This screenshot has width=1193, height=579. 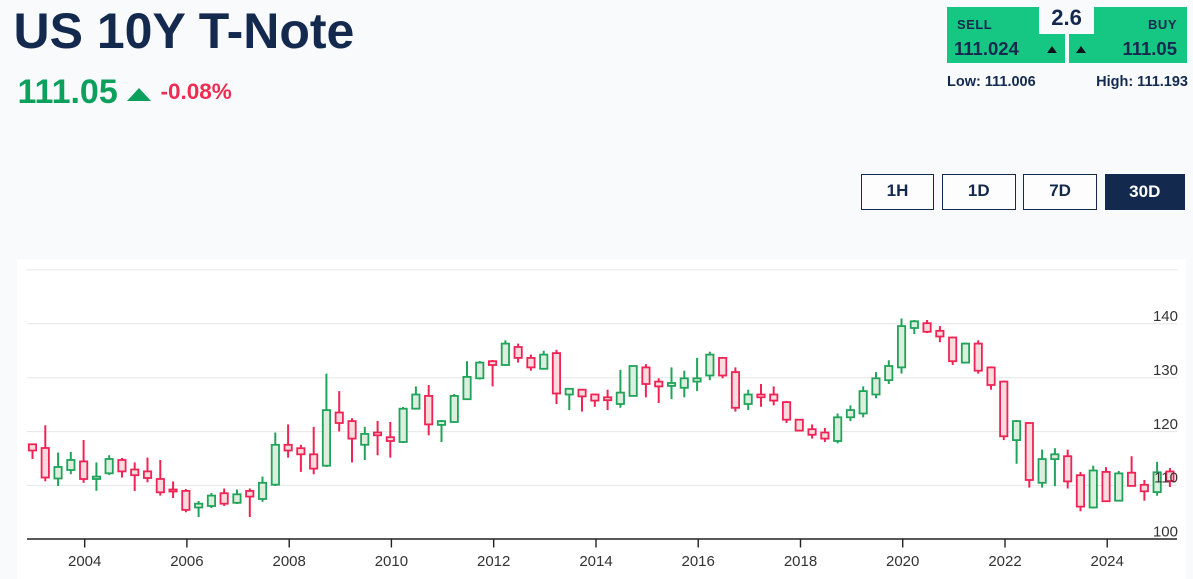 I want to click on svg-text: 2022, so click(x=1004, y=561).